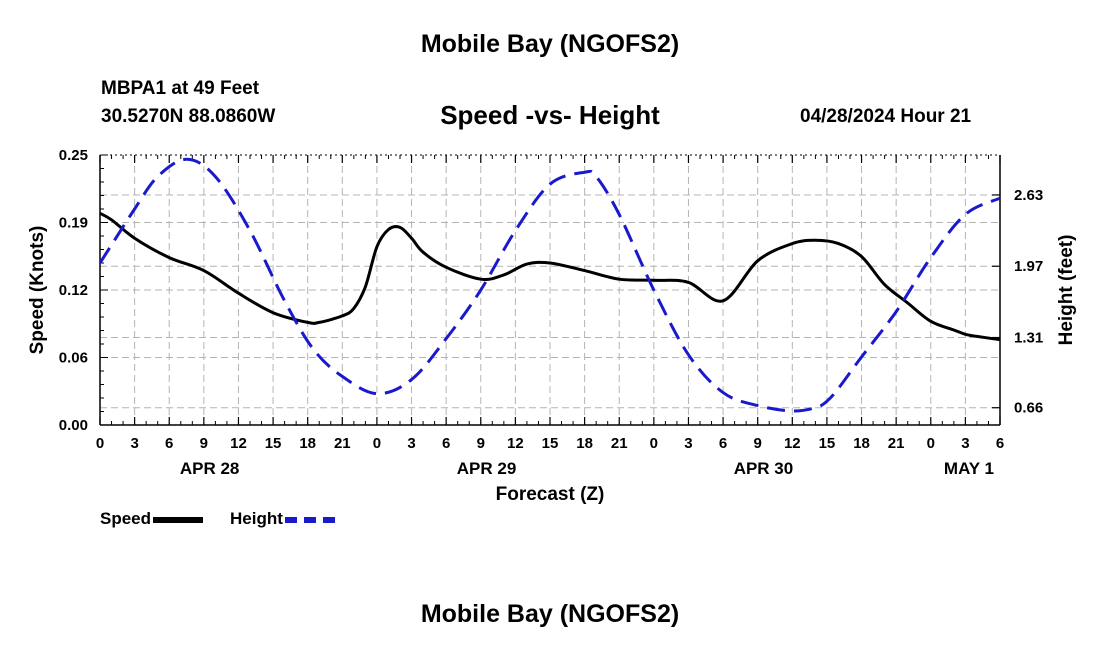  What do you see at coordinates (73, 358) in the screenshot?
I see `y-tick-label: 0.06` at bounding box center [73, 358].